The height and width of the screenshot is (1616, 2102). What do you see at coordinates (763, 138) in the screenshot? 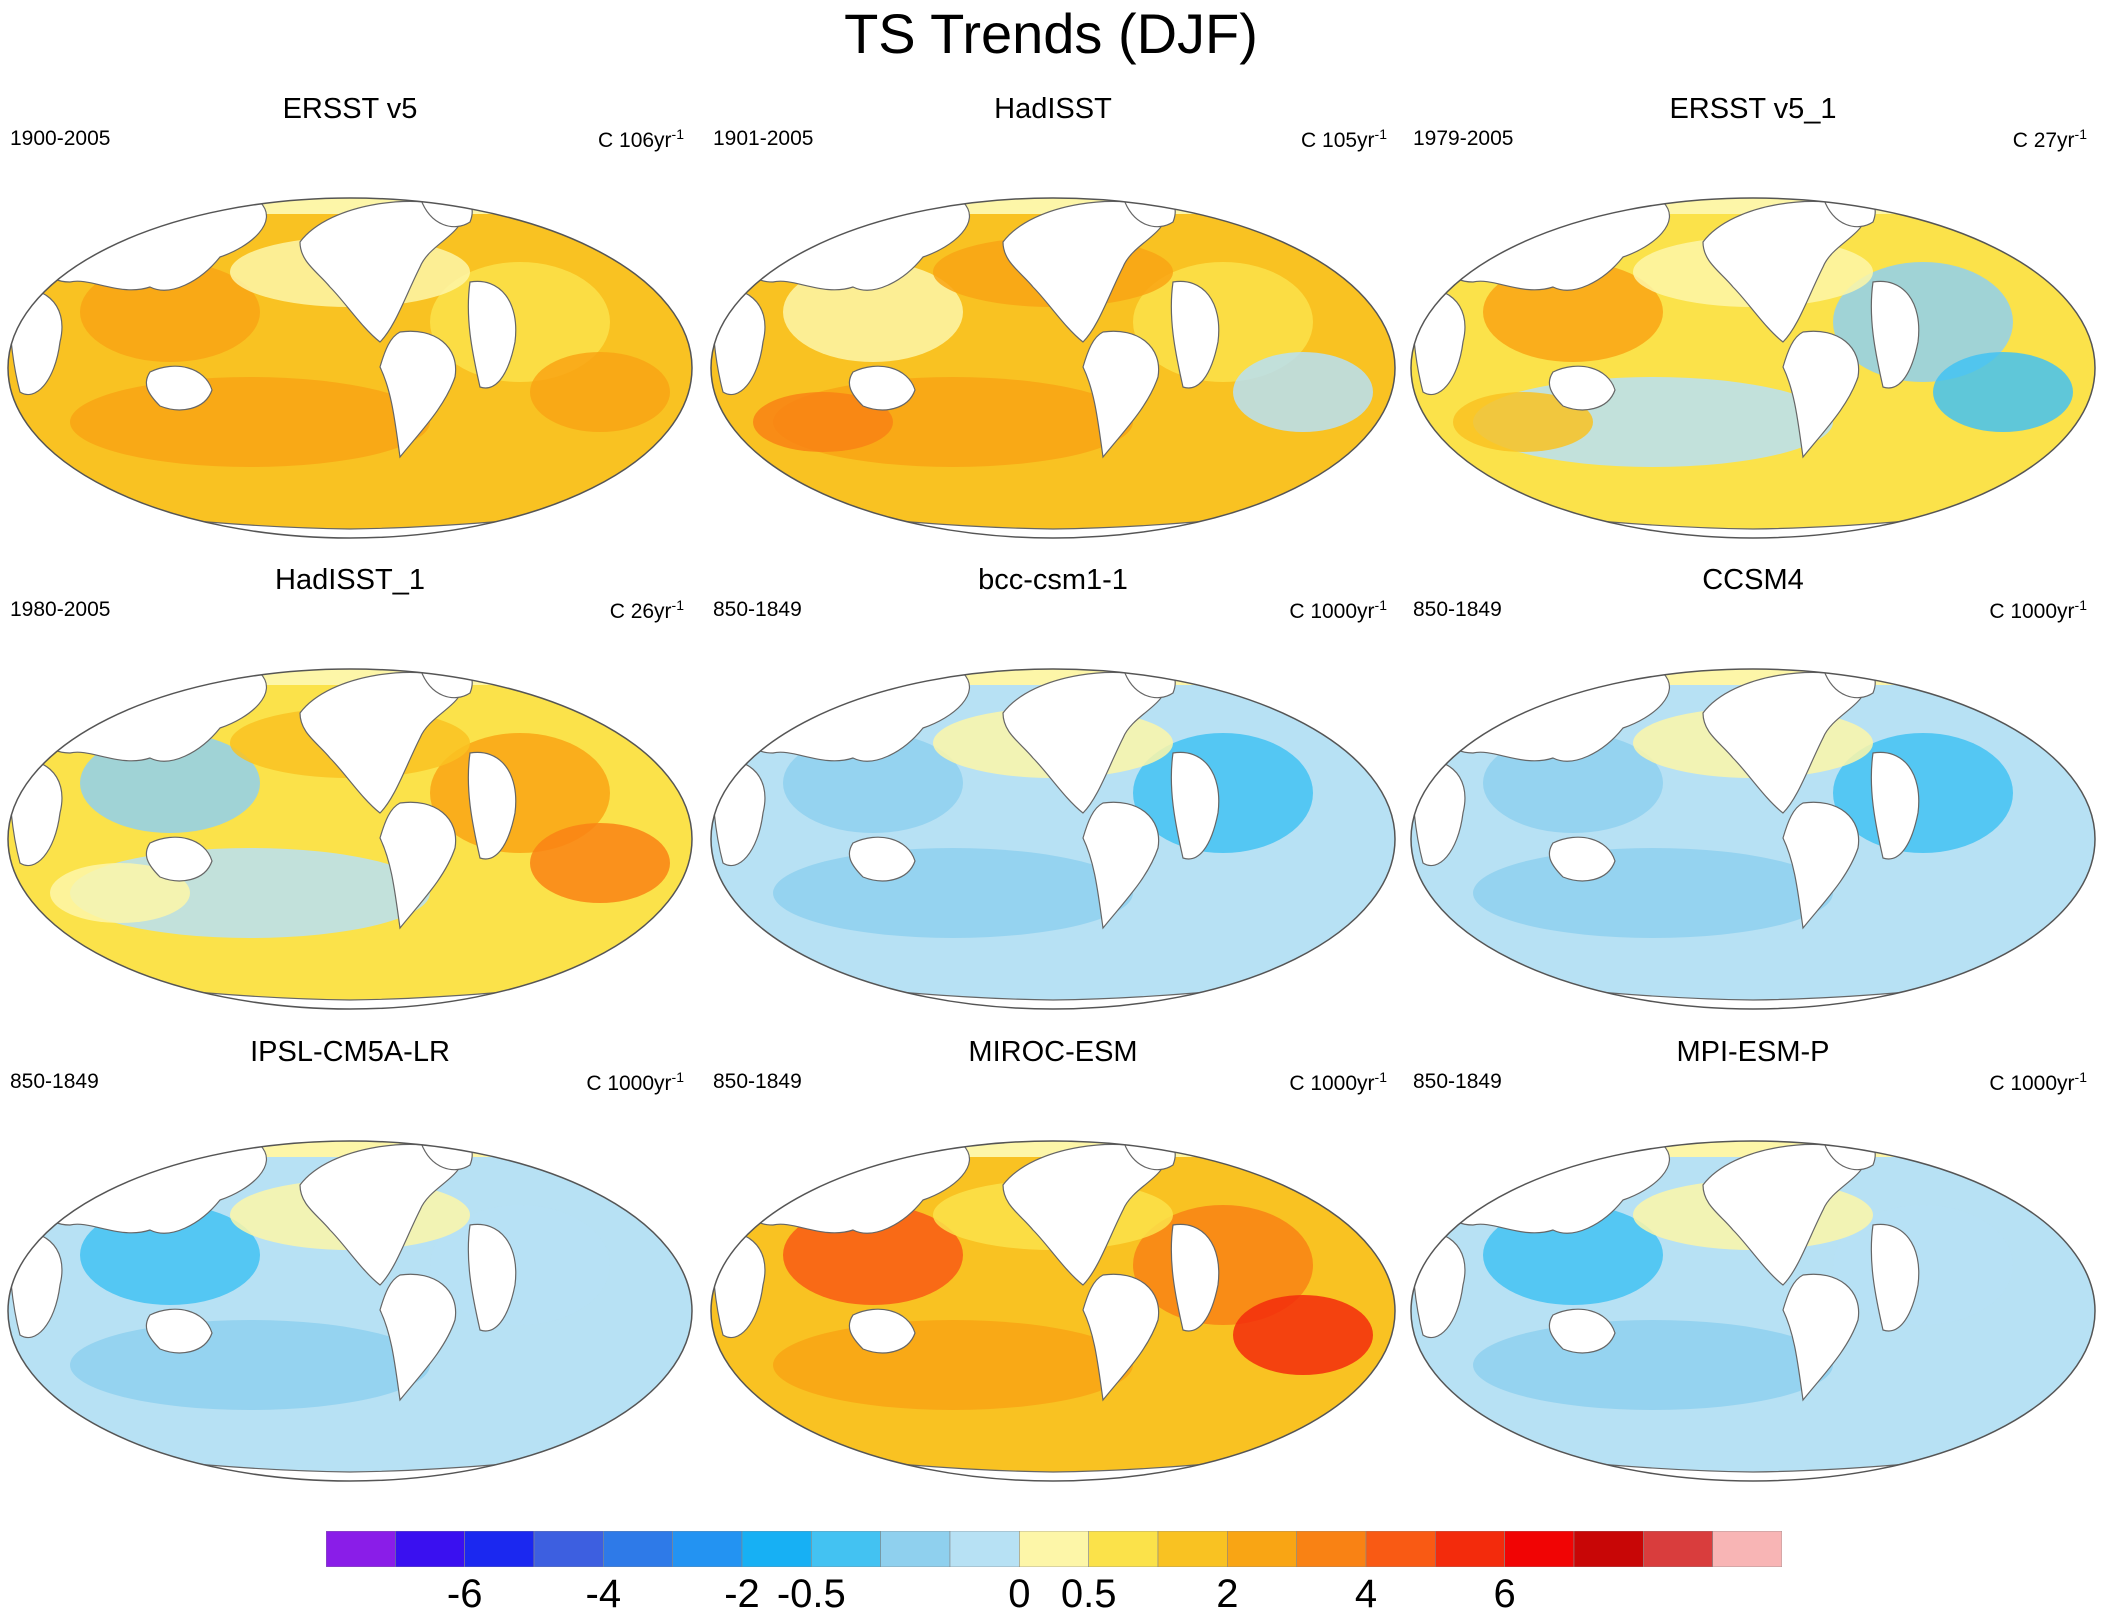
I see `panel-period: 1901-2005` at bounding box center [763, 138].